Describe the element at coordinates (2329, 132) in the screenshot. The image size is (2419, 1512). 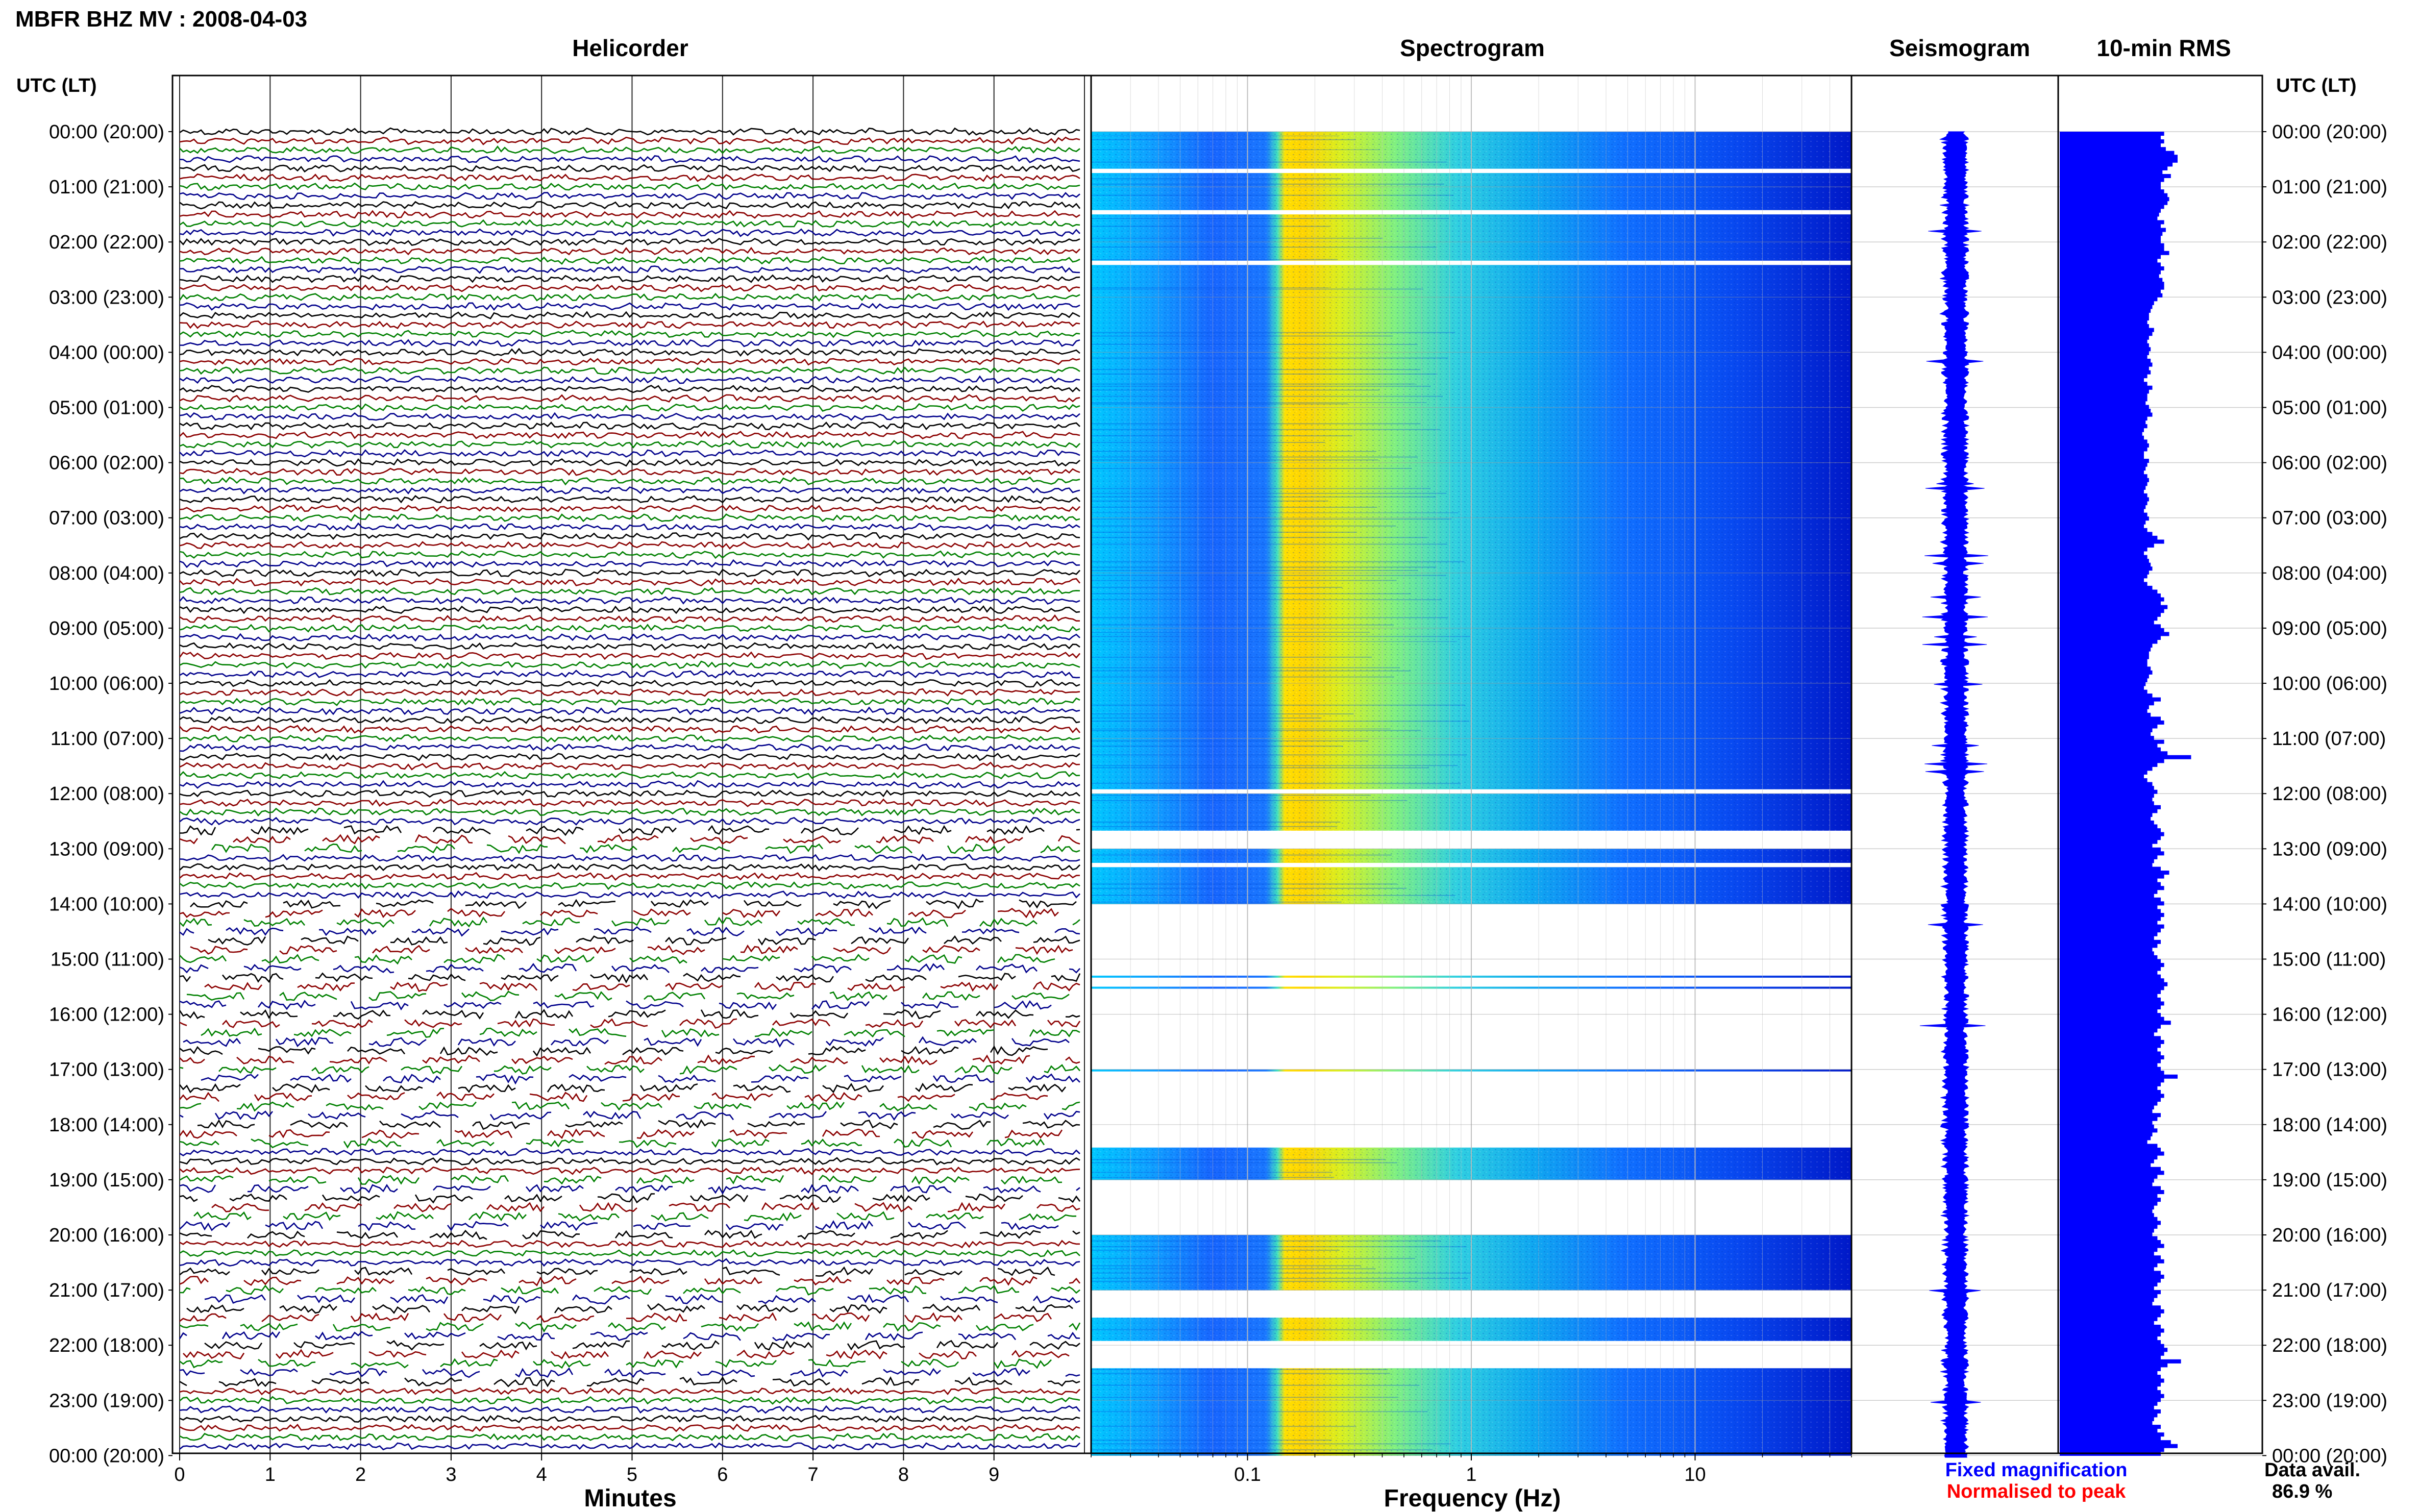
I see `y-tick-label-right: 00:00 (20:00)` at that location.